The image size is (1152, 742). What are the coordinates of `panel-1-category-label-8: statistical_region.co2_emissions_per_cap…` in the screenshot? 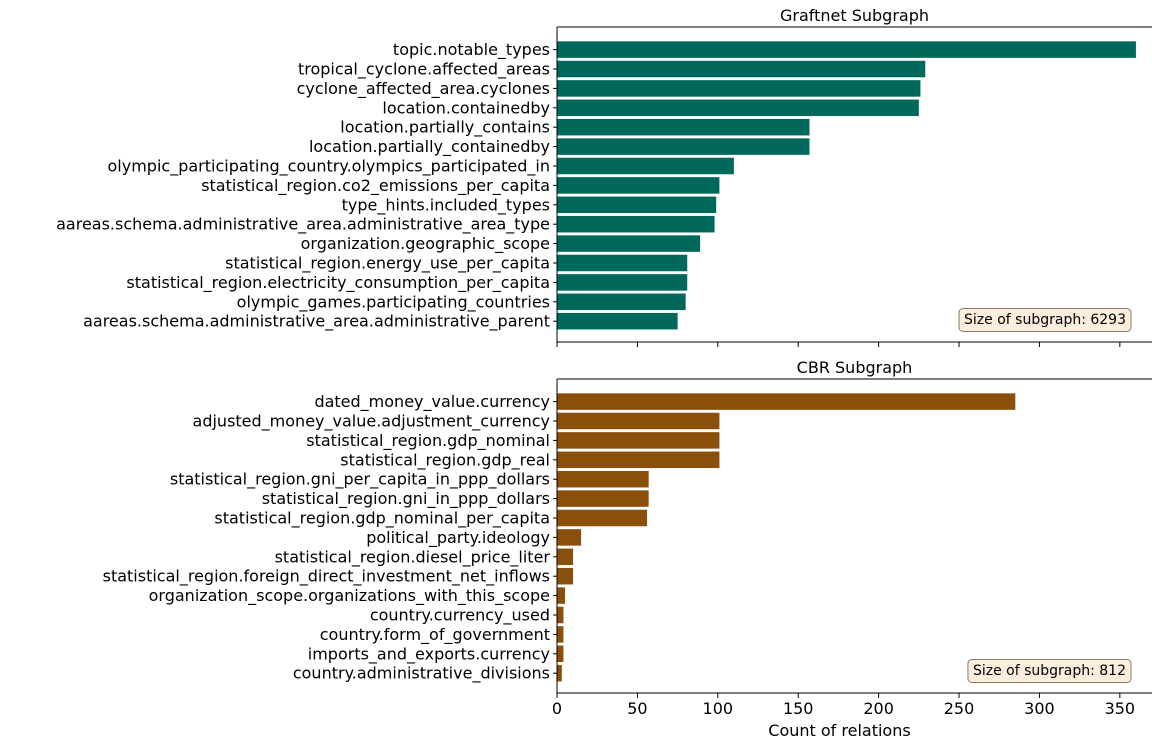 It's located at (375, 186).